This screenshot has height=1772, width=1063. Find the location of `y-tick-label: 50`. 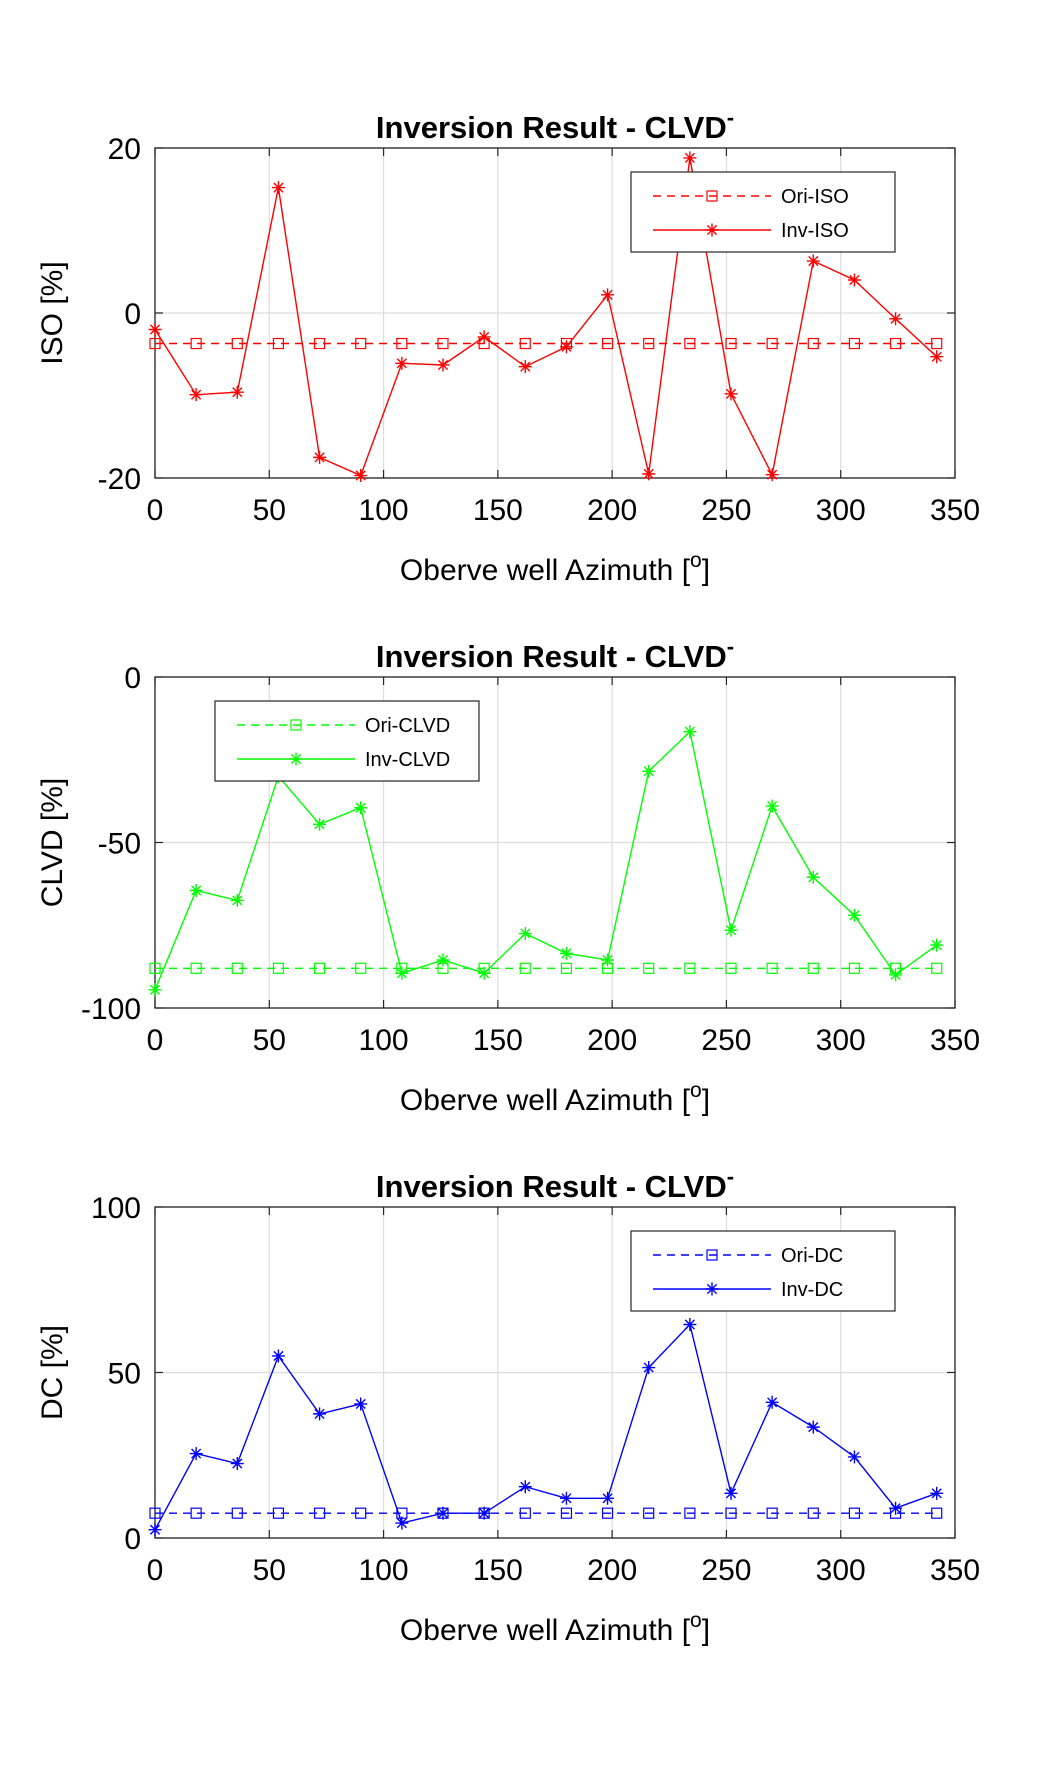

y-tick-label: 50 is located at coordinates (124, 1374).